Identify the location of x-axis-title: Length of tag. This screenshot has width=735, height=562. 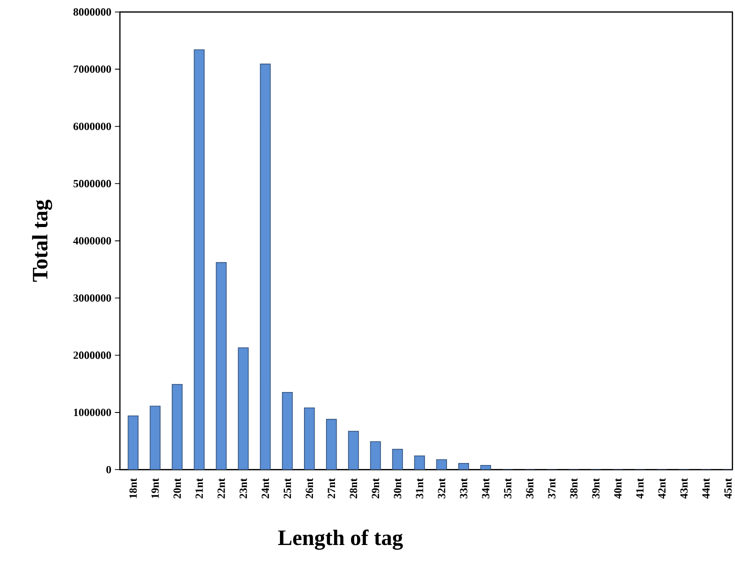
(340, 540).